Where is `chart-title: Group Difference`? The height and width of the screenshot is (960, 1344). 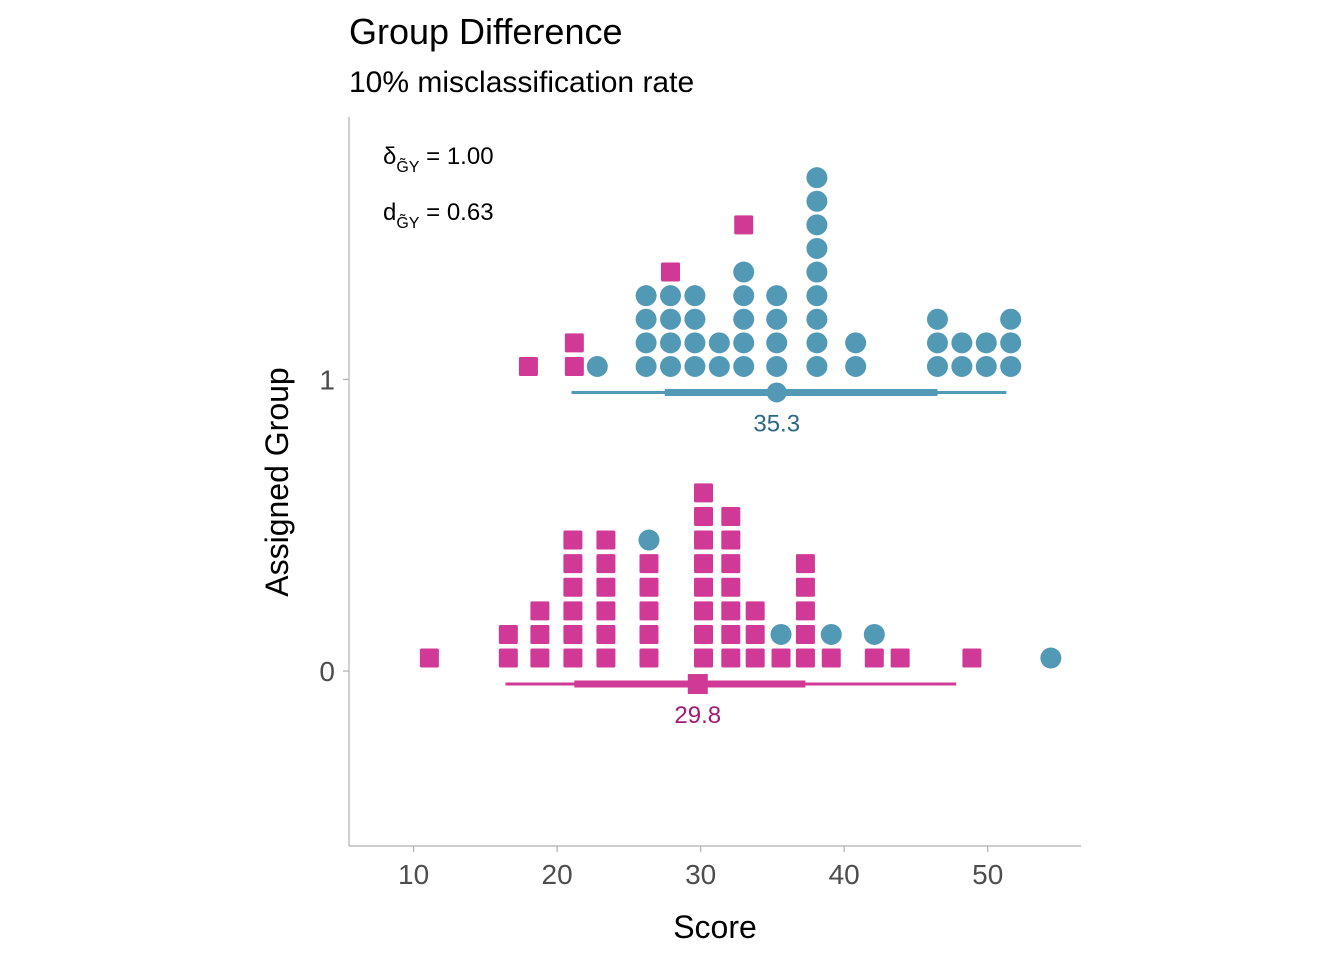
chart-title: Group Difference is located at coordinates (485, 31).